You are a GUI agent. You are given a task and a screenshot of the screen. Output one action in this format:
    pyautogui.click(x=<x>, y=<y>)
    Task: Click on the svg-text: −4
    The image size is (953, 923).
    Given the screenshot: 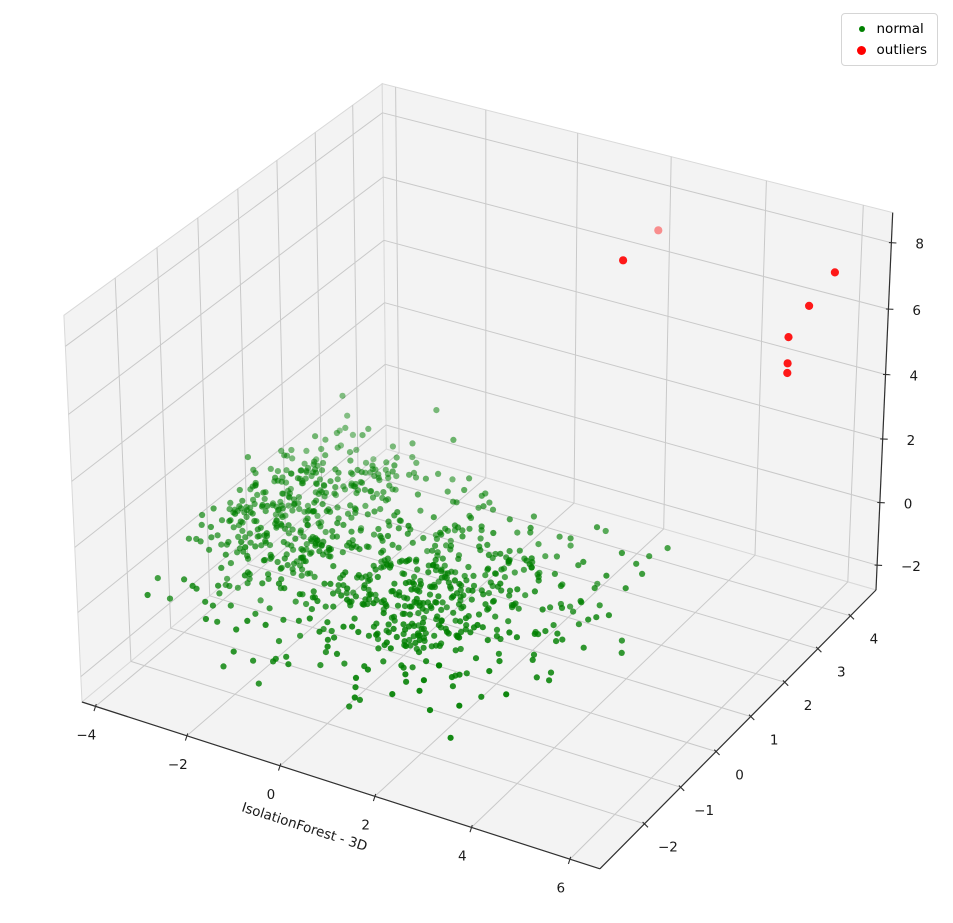 What is the action you would take?
    pyautogui.click(x=86, y=736)
    